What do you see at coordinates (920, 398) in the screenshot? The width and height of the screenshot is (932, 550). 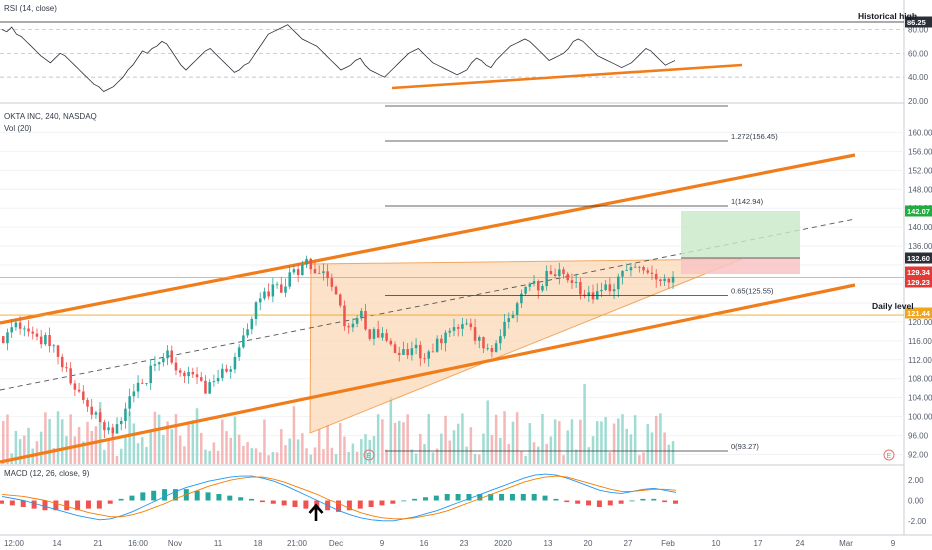 I see `price-tick-label: 104.00` at bounding box center [920, 398].